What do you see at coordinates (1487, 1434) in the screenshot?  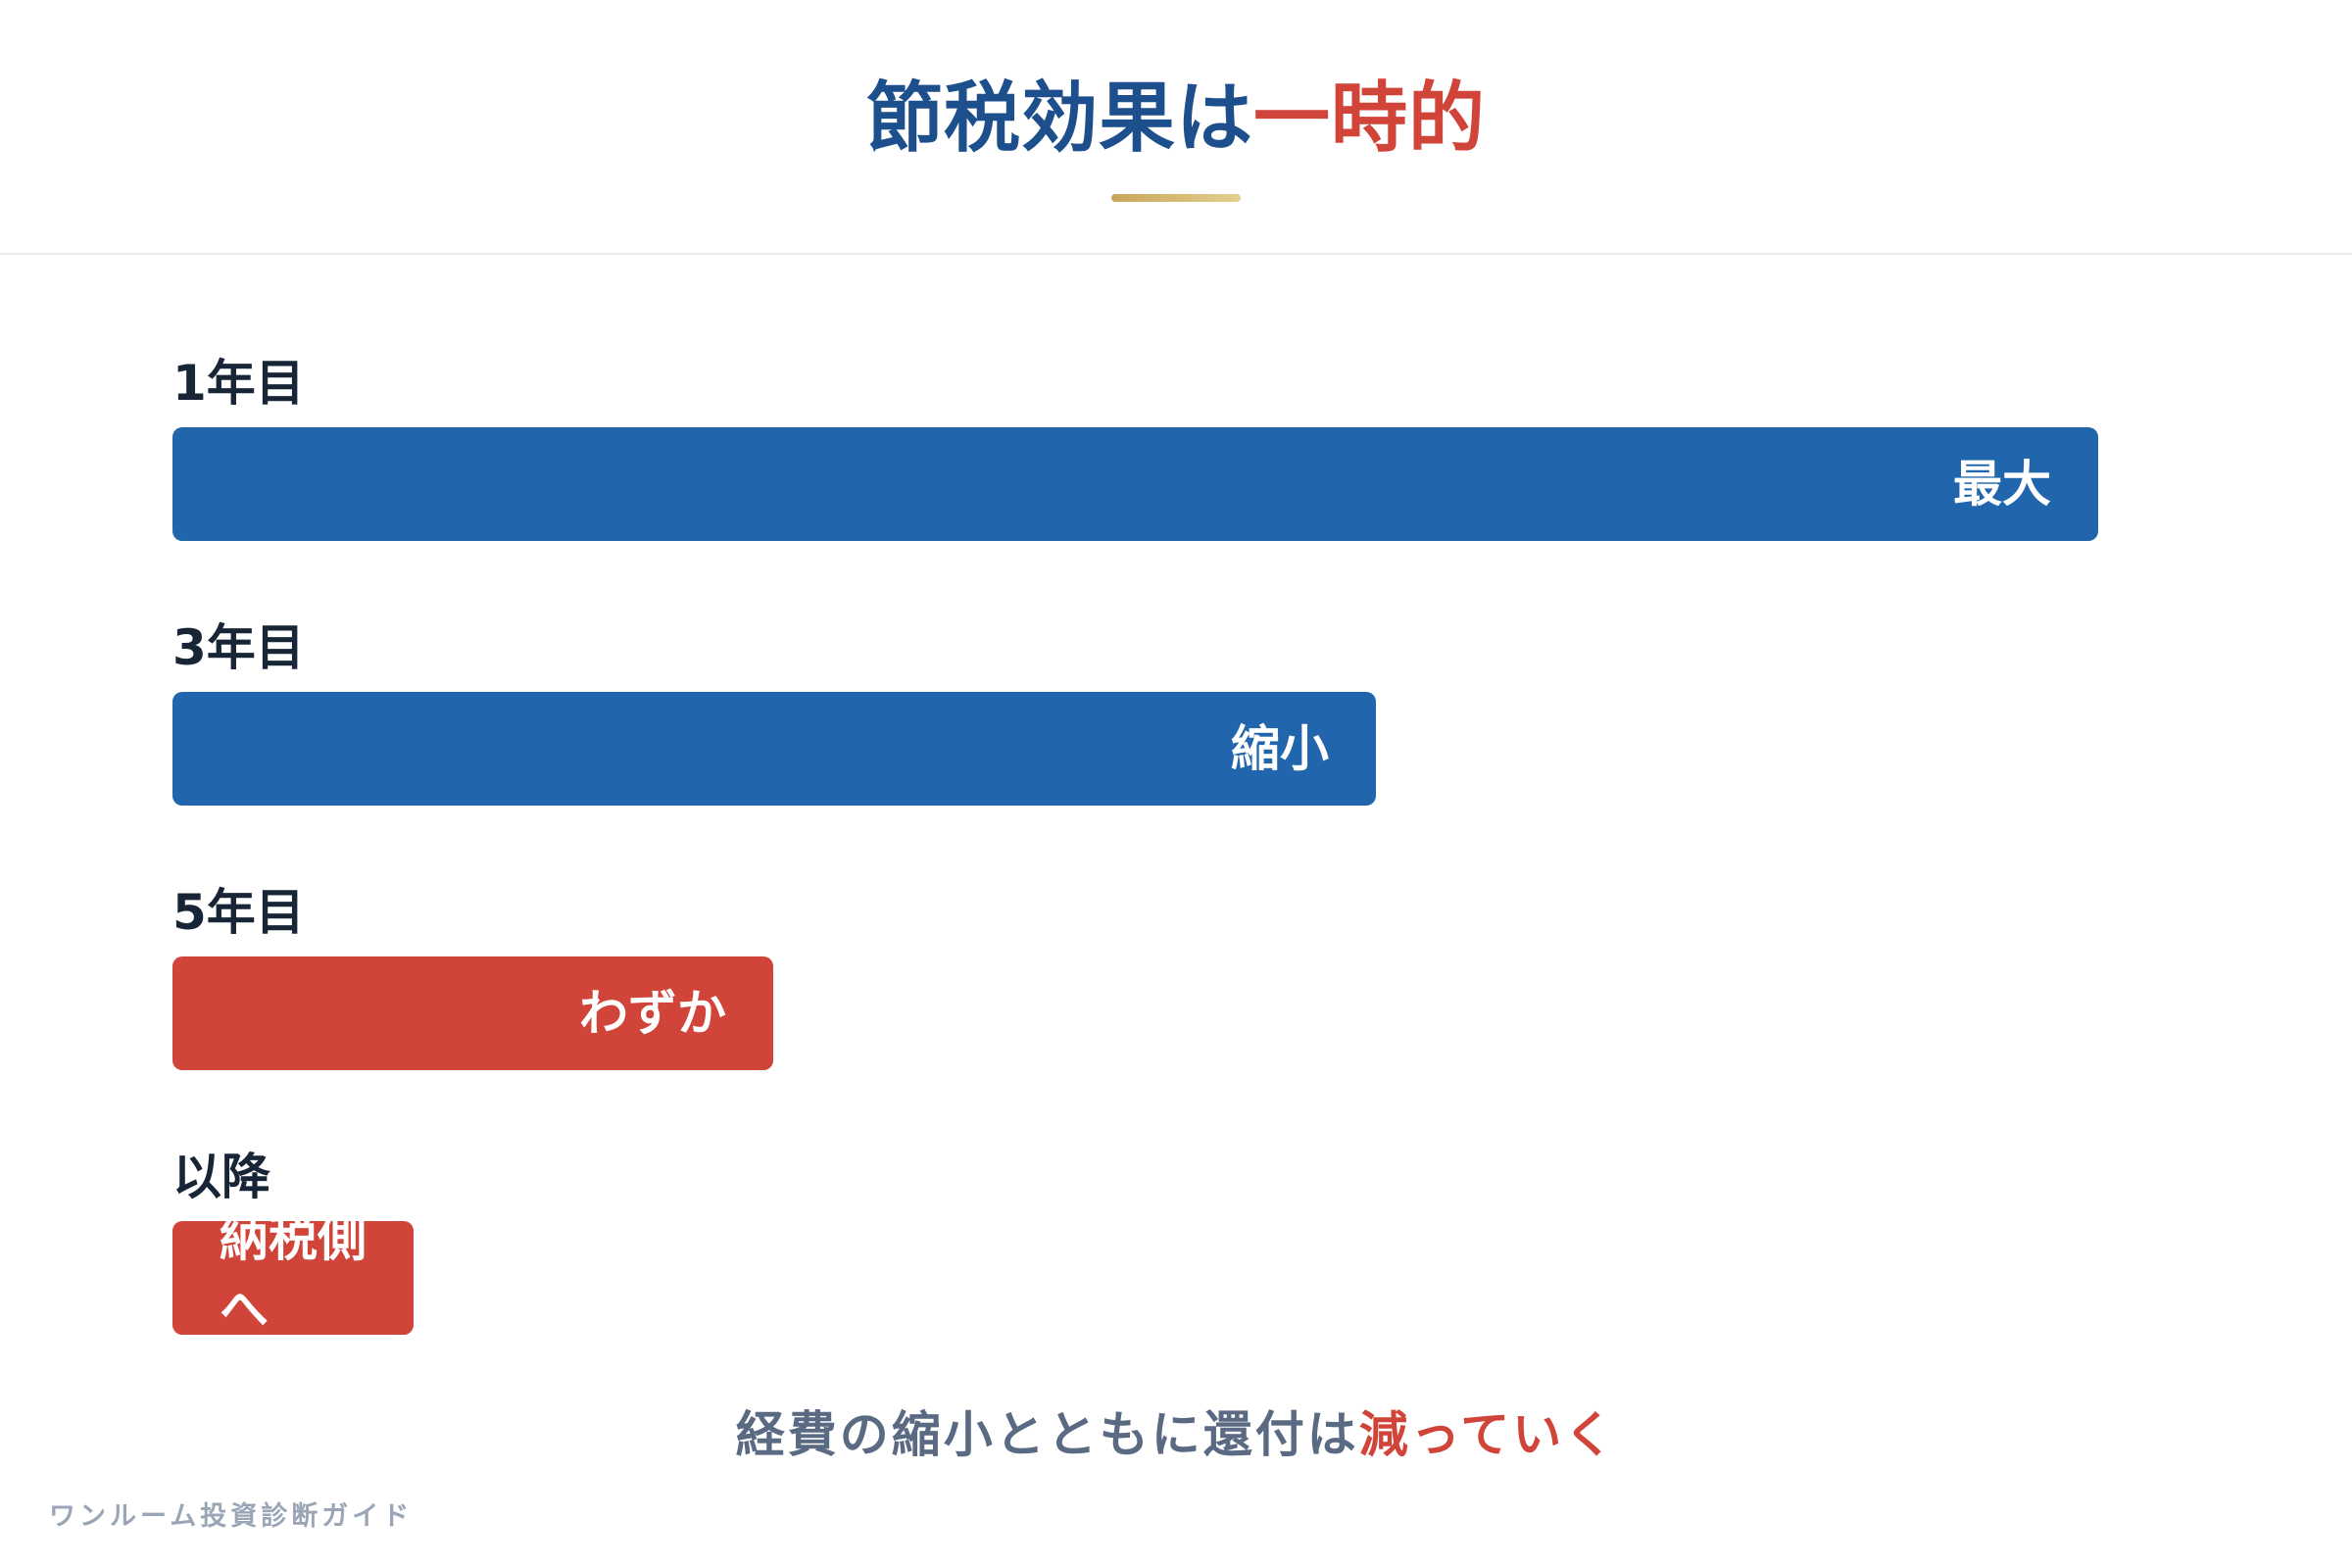 I see `caption-accent: 減っていく` at bounding box center [1487, 1434].